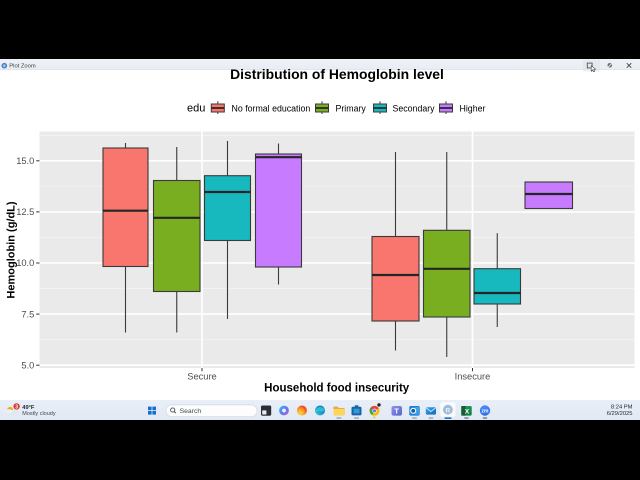  Describe the element at coordinates (337, 389) in the screenshot. I see `svg-text: Household food insecurity` at that location.